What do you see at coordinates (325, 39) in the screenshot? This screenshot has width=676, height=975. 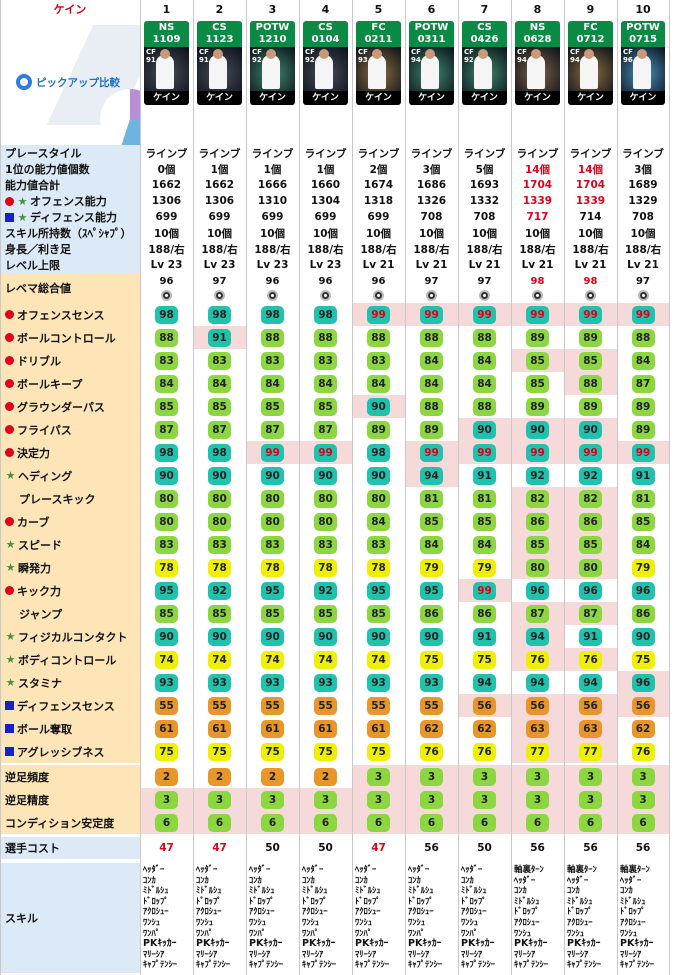 I see `card-date: 0104` at bounding box center [325, 39].